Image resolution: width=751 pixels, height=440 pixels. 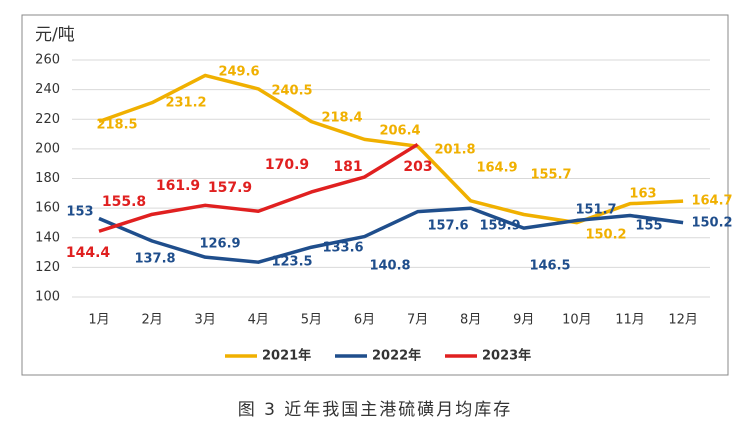 What do you see at coordinates (417, 167) in the screenshot?
I see `data-label: 203` at bounding box center [417, 167].